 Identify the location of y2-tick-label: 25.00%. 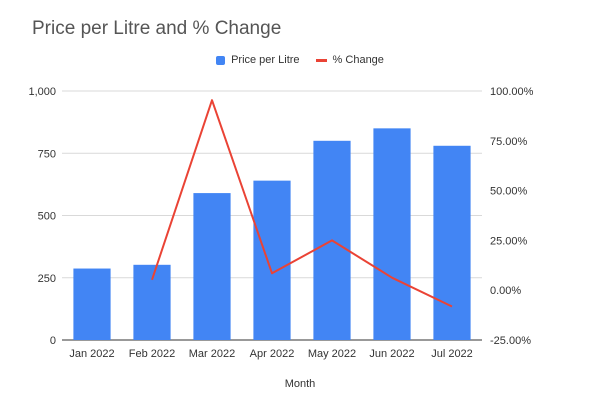
(509, 241).